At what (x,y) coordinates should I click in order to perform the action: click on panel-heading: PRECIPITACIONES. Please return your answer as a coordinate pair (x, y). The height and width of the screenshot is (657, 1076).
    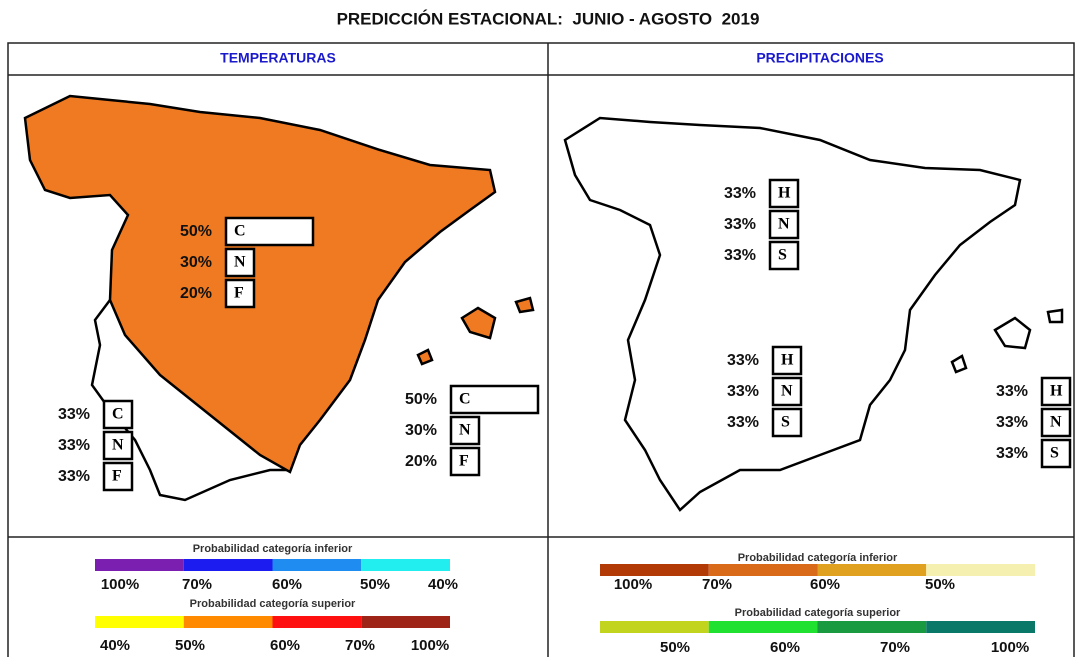
    Looking at the image, I should click on (819, 58).